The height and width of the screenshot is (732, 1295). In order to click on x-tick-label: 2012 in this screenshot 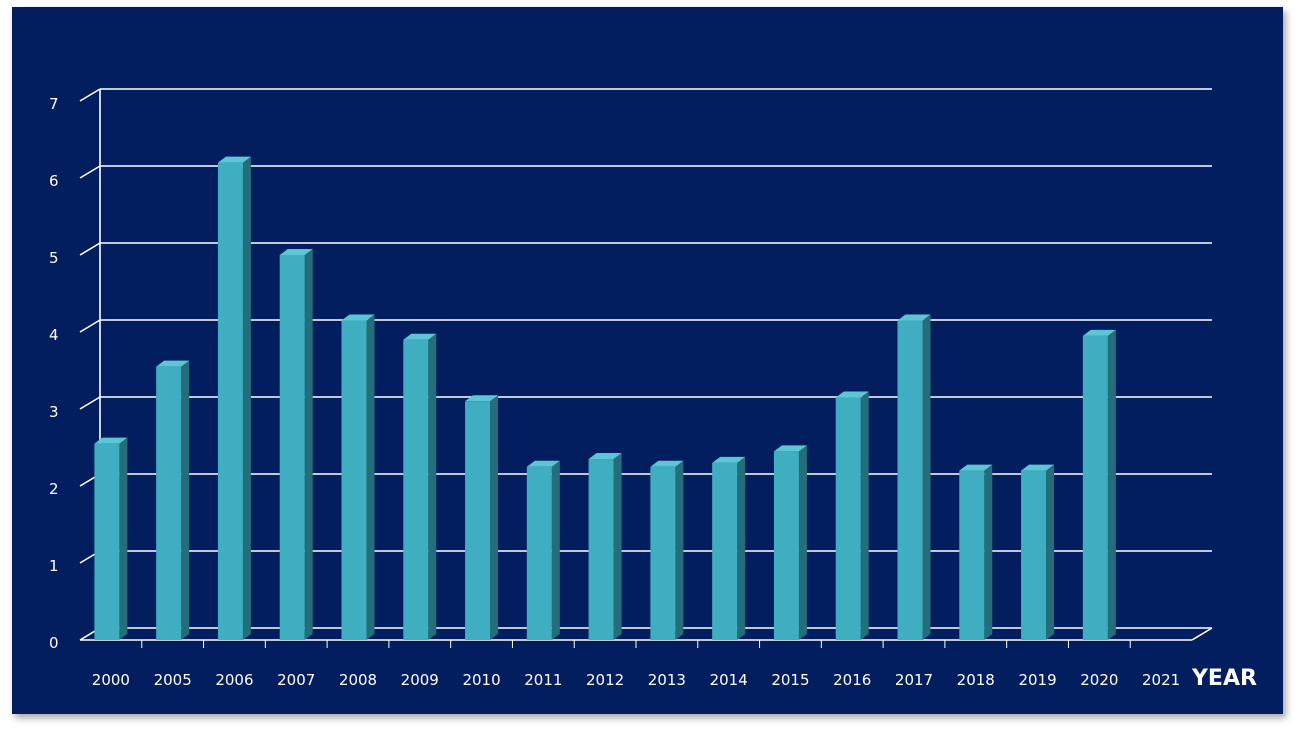, I will do `click(605, 680)`.